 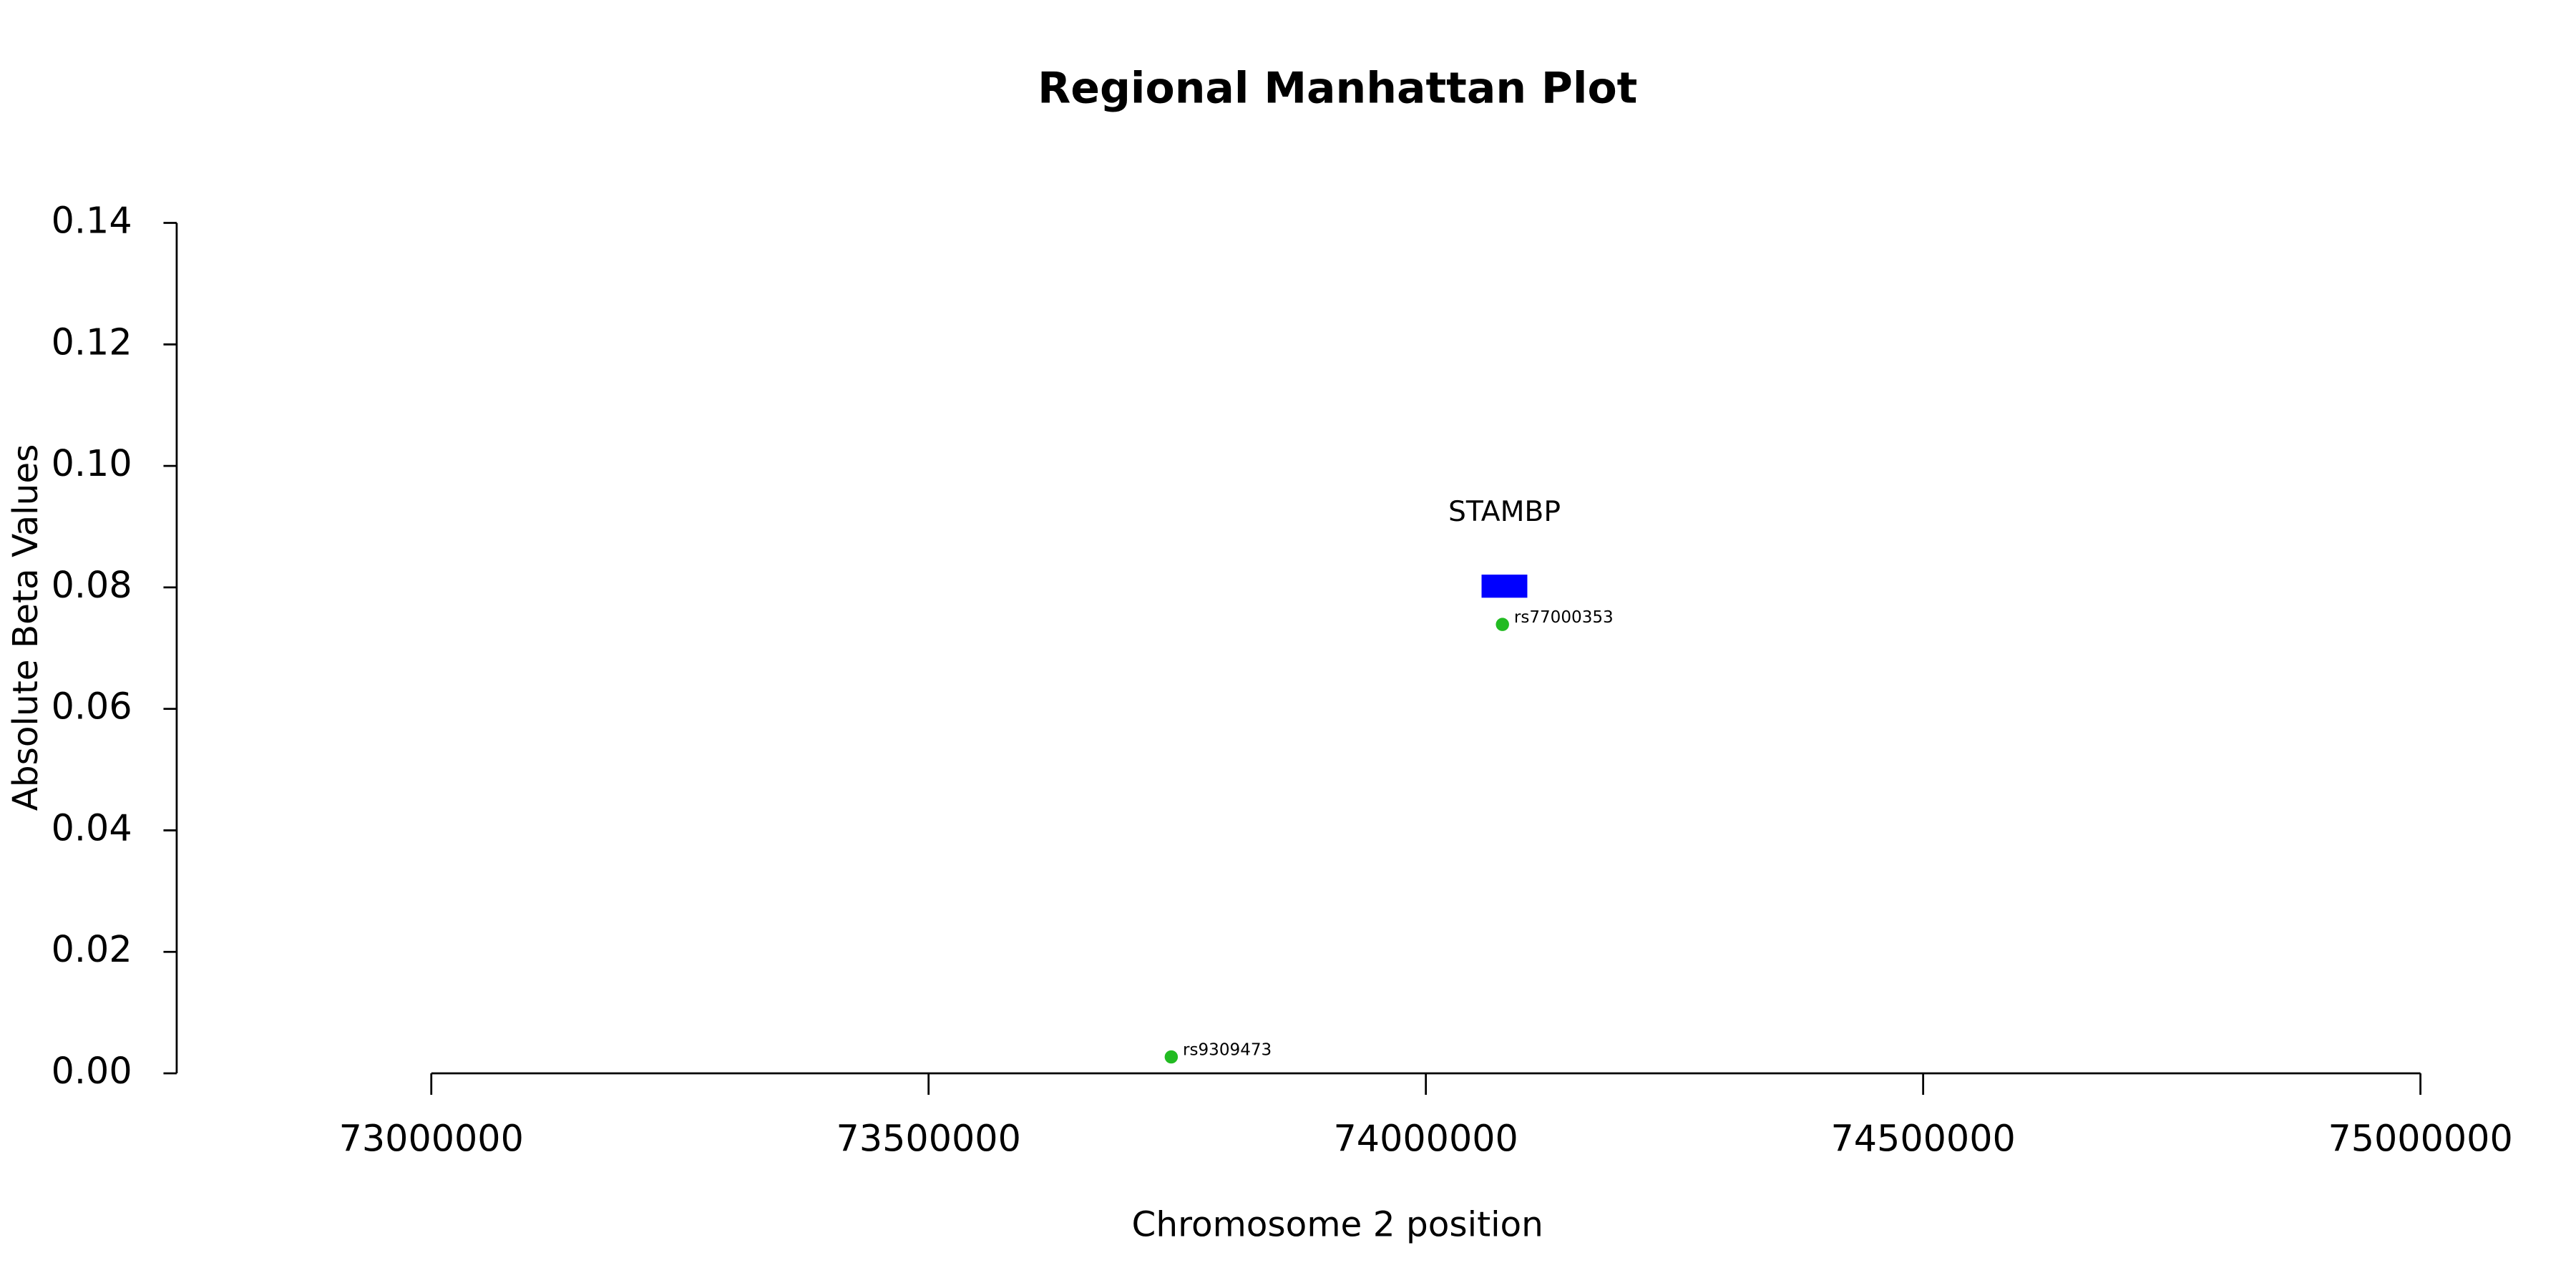 I want to click on x-tick-label: 73000000, so click(x=431, y=1139).